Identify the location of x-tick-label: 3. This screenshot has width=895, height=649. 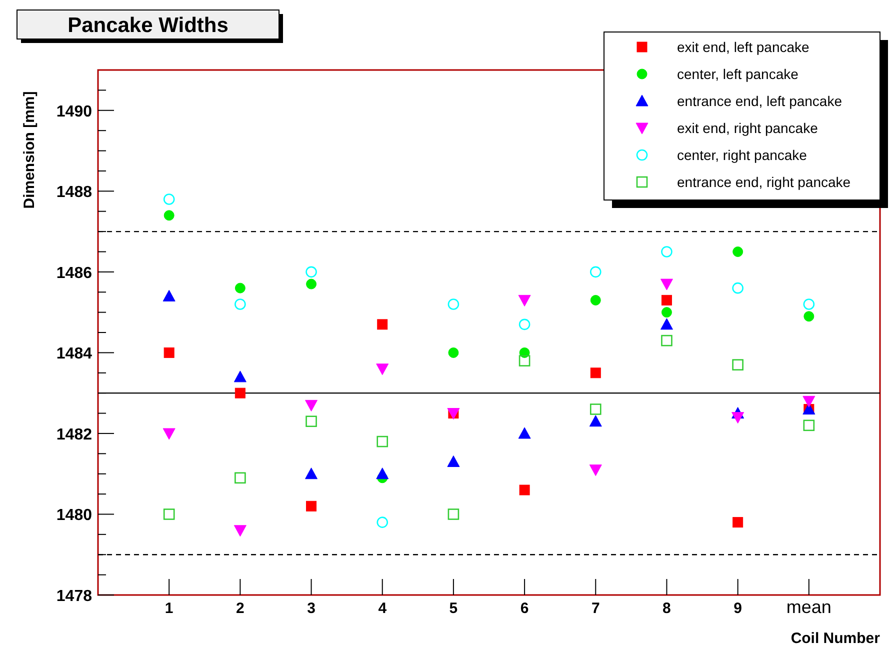
(311, 608).